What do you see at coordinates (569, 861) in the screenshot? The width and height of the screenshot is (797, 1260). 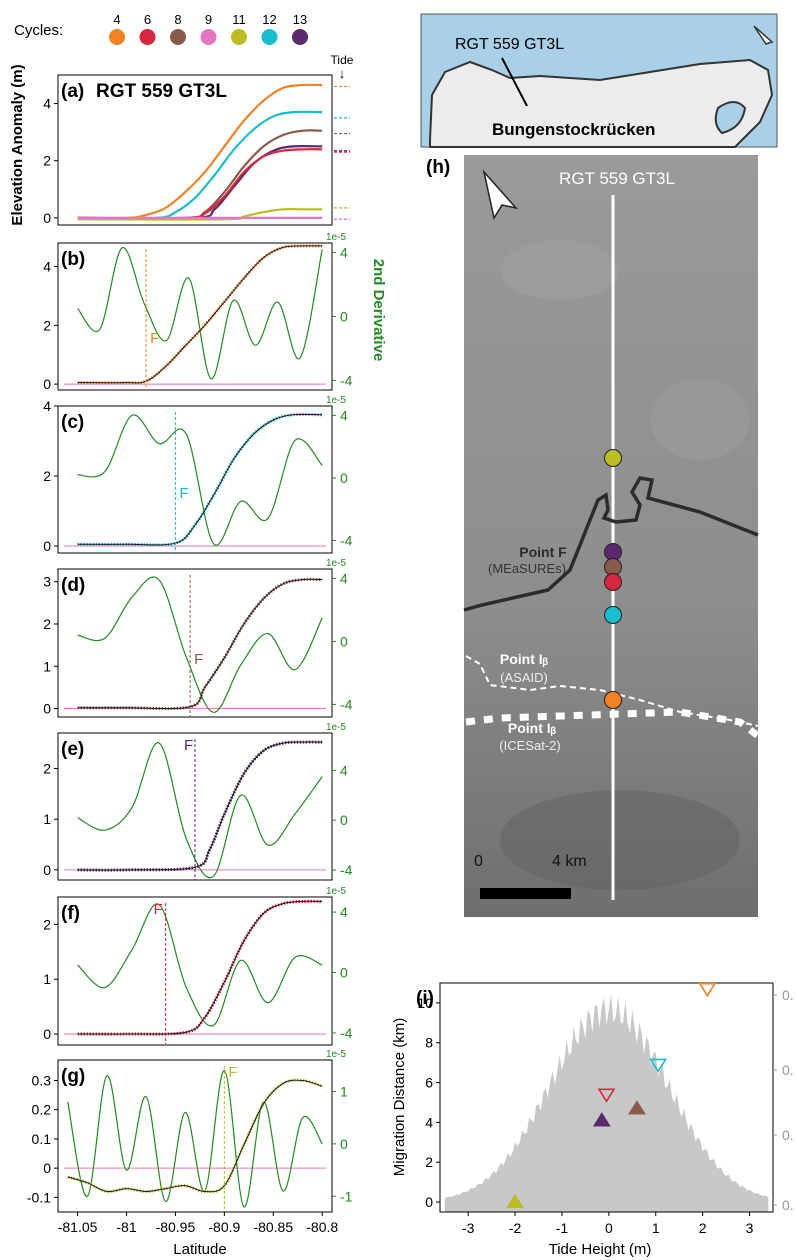 I see `scalebar-end-label: 4 km` at bounding box center [569, 861].